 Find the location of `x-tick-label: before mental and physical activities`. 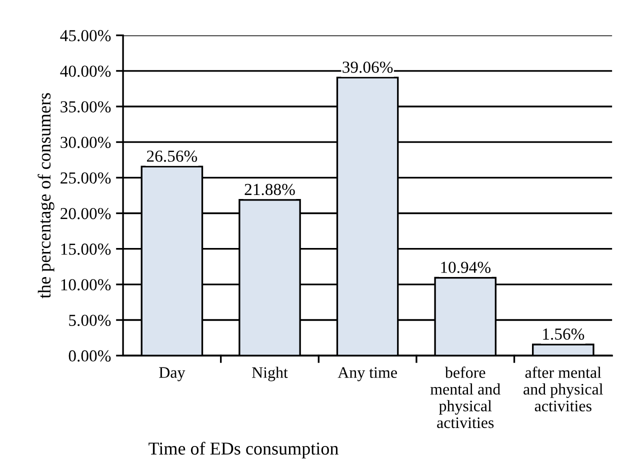

x-tick-label: before mental and physical activities is located at coordinates (465, 397).